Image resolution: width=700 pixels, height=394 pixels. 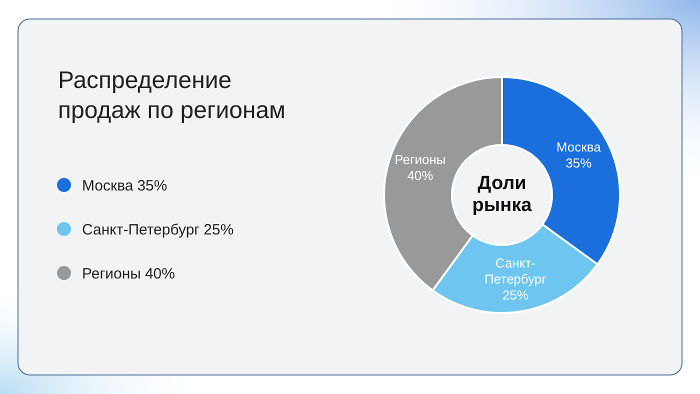 What do you see at coordinates (152, 185) in the screenshot?
I see `text: 35%` at bounding box center [152, 185].